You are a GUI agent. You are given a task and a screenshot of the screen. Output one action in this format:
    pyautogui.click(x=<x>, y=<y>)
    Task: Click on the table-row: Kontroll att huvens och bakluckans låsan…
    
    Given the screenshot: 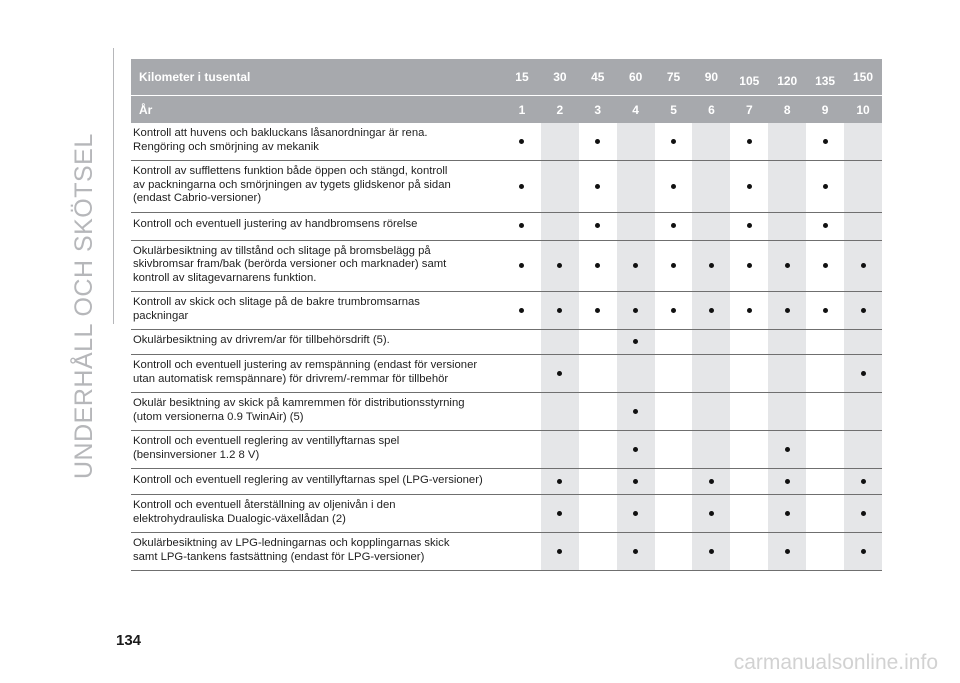 What is the action you would take?
    pyautogui.click(x=506, y=142)
    